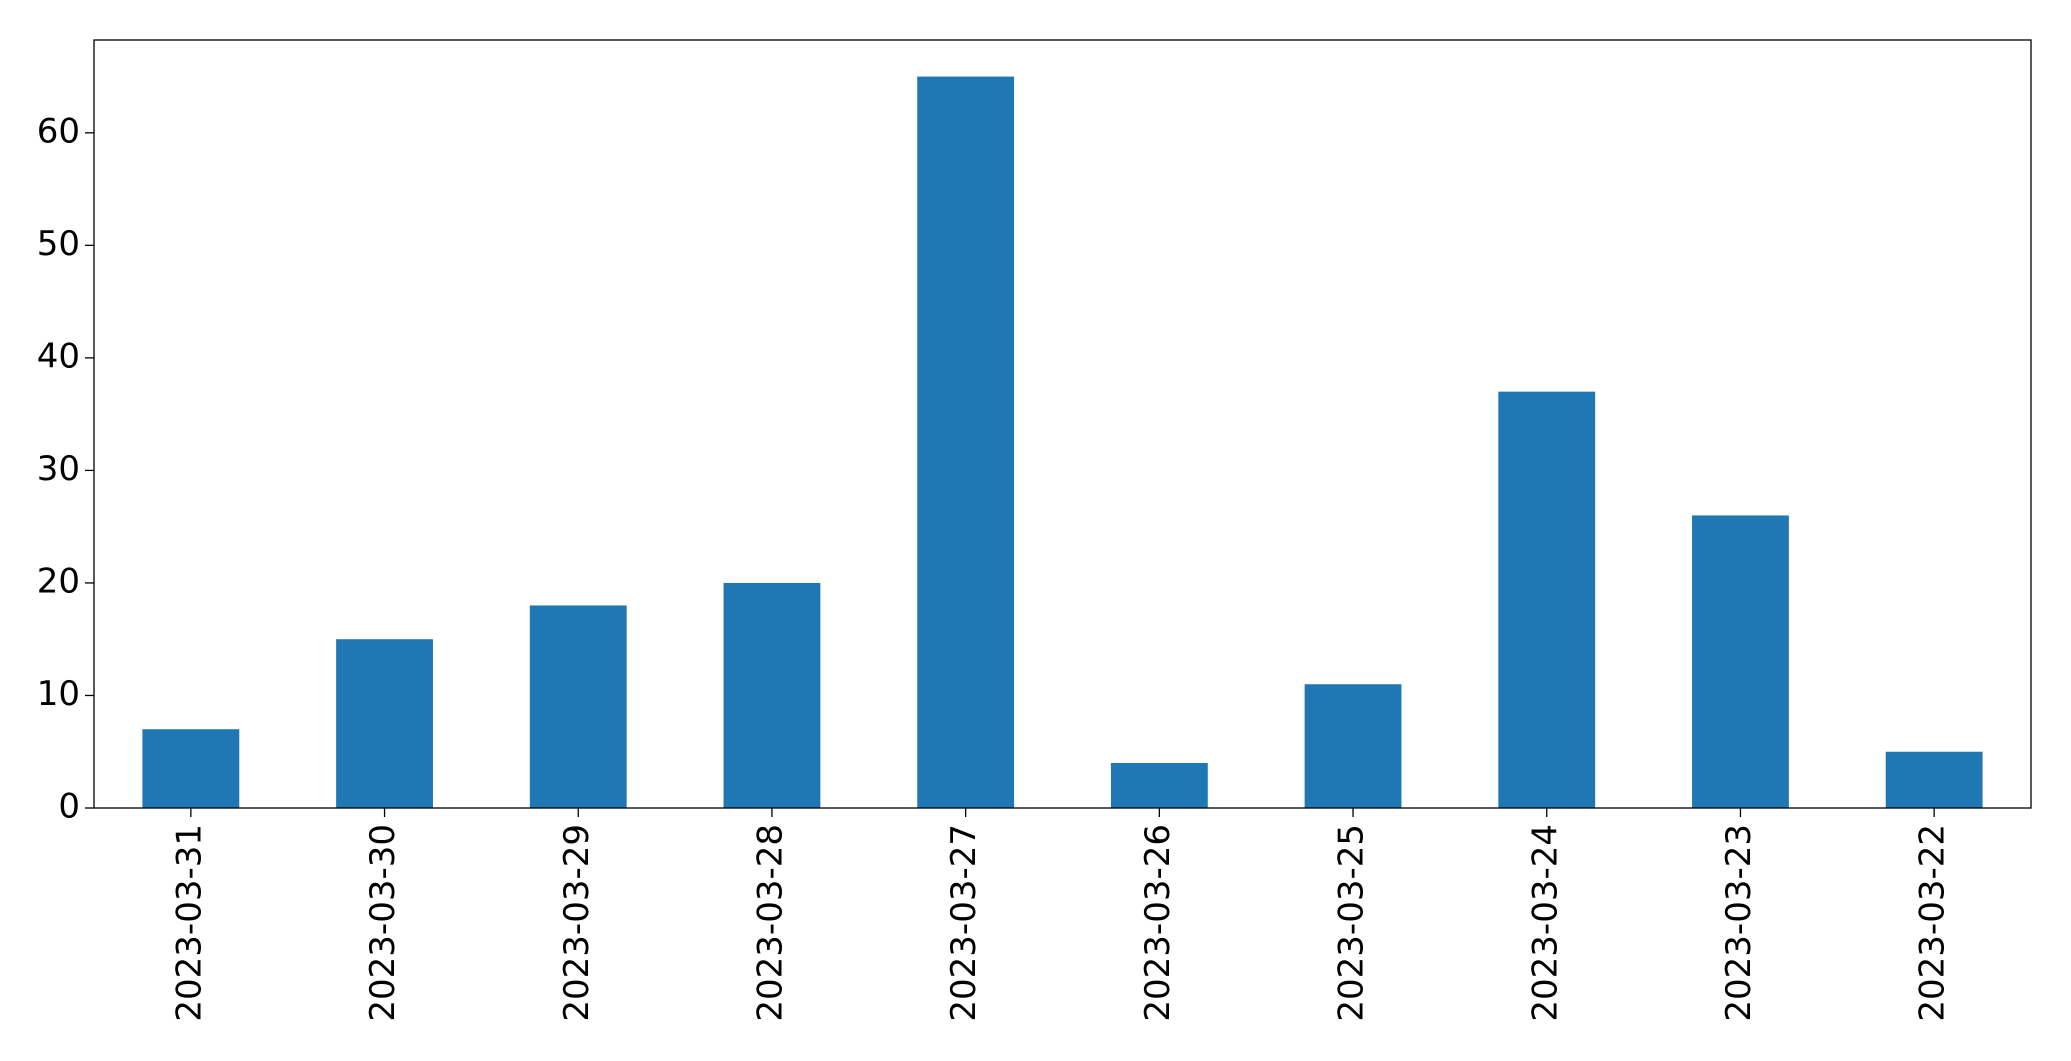 This screenshot has width=2071, height=1061. I want to click on x-tick-label: 2023-03-22, so click(1933, 923).